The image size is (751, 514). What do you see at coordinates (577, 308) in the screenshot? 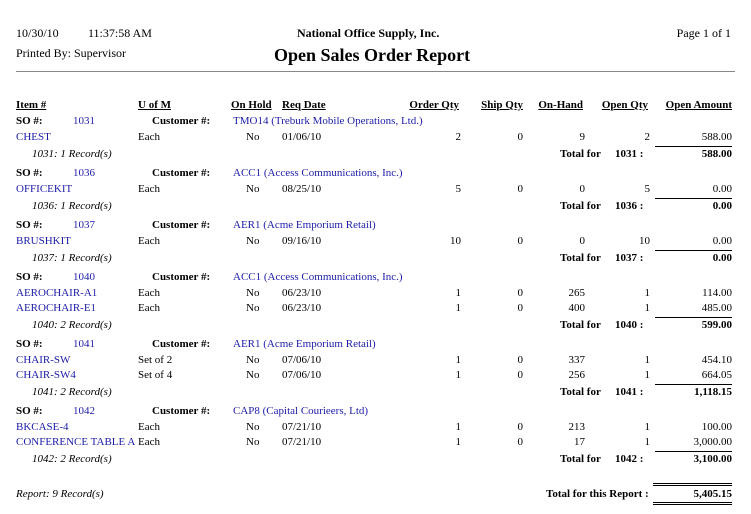
I see `line-cell: 400` at bounding box center [577, 308].